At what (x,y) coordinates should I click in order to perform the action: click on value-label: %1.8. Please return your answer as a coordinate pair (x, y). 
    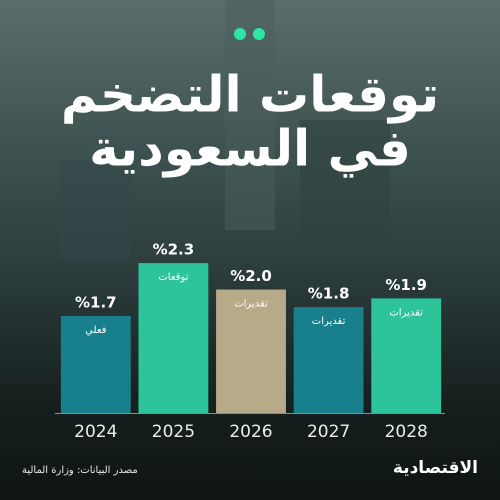
    Looking at the image, I should click on (329, 294).